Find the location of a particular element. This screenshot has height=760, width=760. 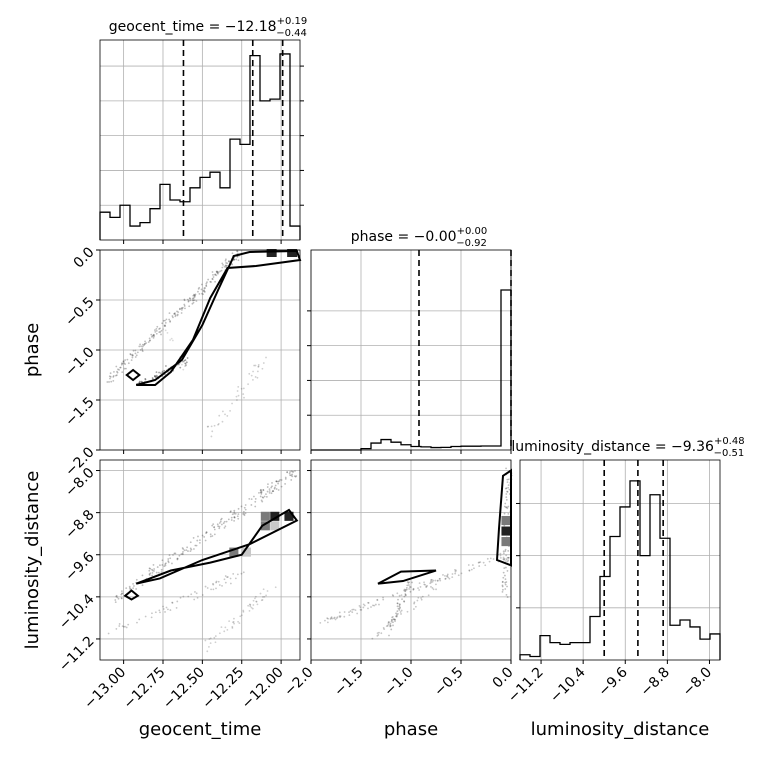

phase-x-ticklabel-0: −2.0 is located at coordinates (298, 681).